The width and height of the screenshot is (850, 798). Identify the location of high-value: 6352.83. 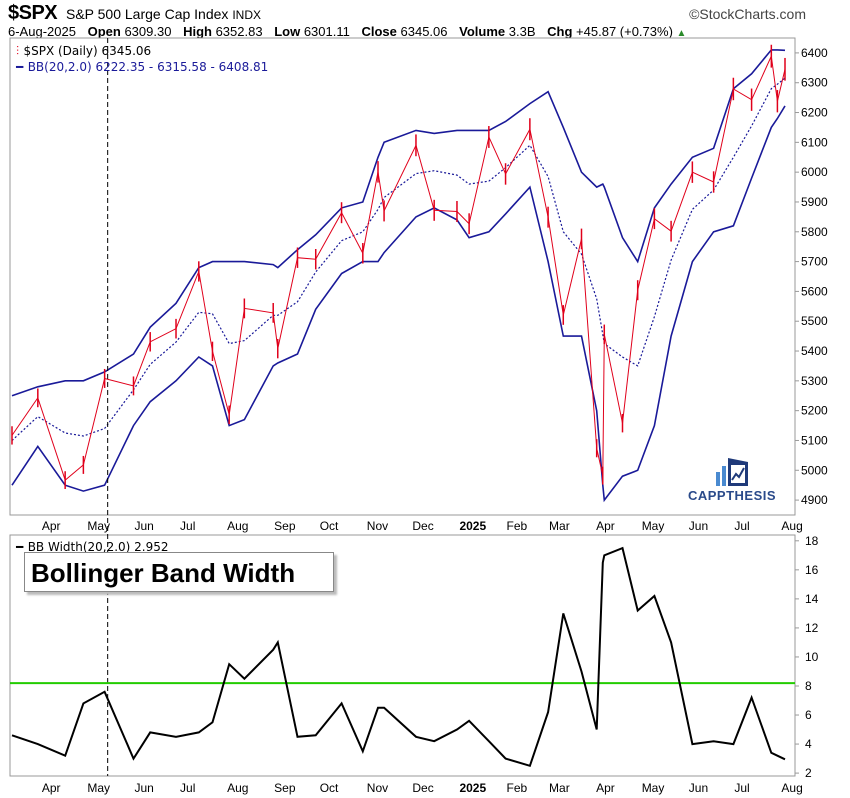
(239, 31).